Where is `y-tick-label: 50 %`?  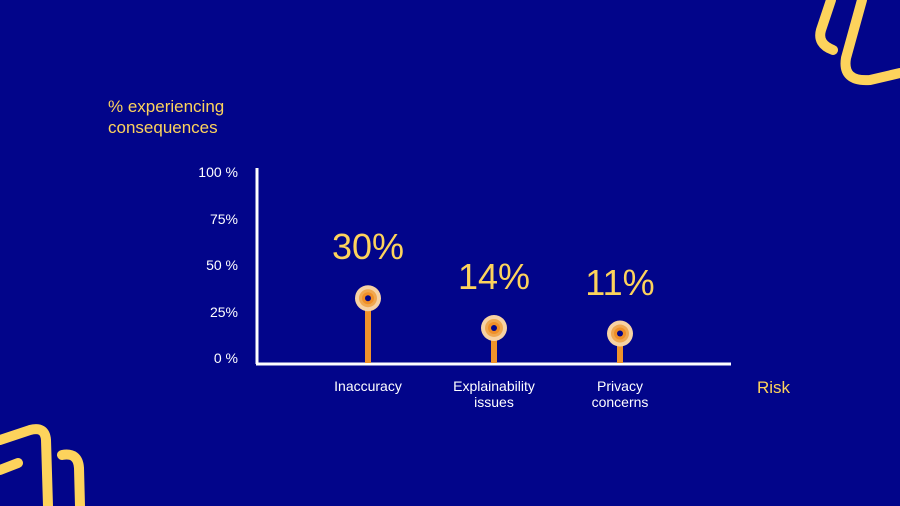
y-tick-label: 50 % is located at coordinates (222, 265).